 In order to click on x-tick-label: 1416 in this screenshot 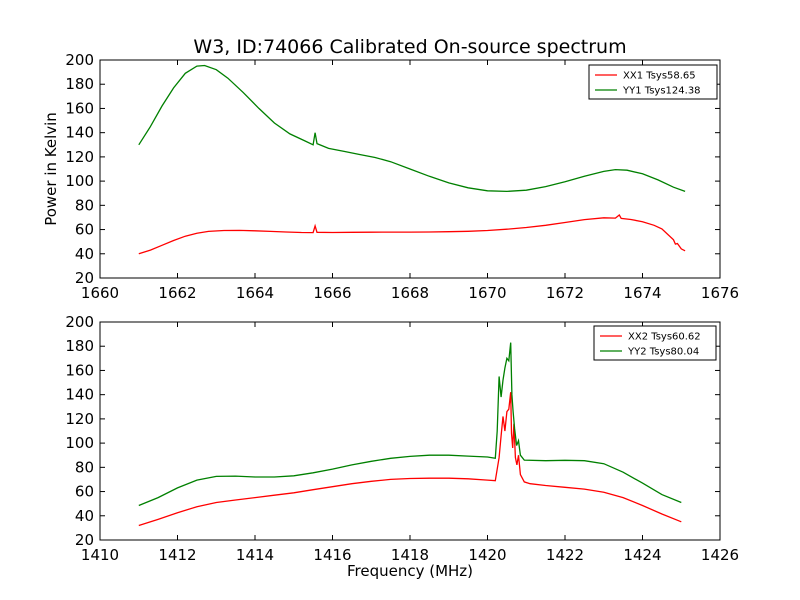, I will do `click(332, 555)`.